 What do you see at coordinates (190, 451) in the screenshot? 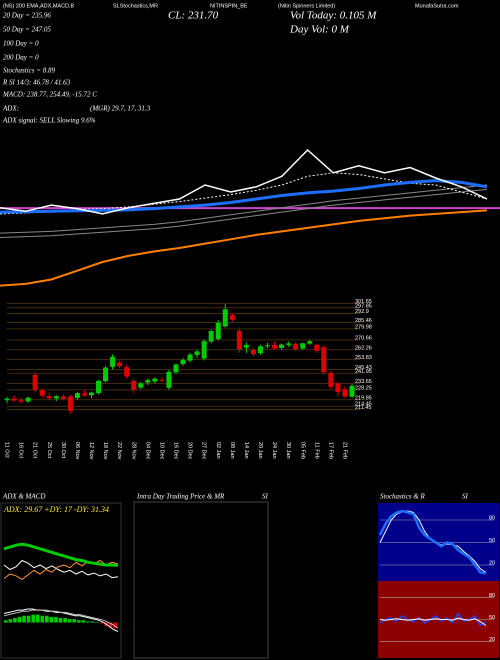
I see `x-tick-label: 20 Dec` at bounding box center [190, 451].